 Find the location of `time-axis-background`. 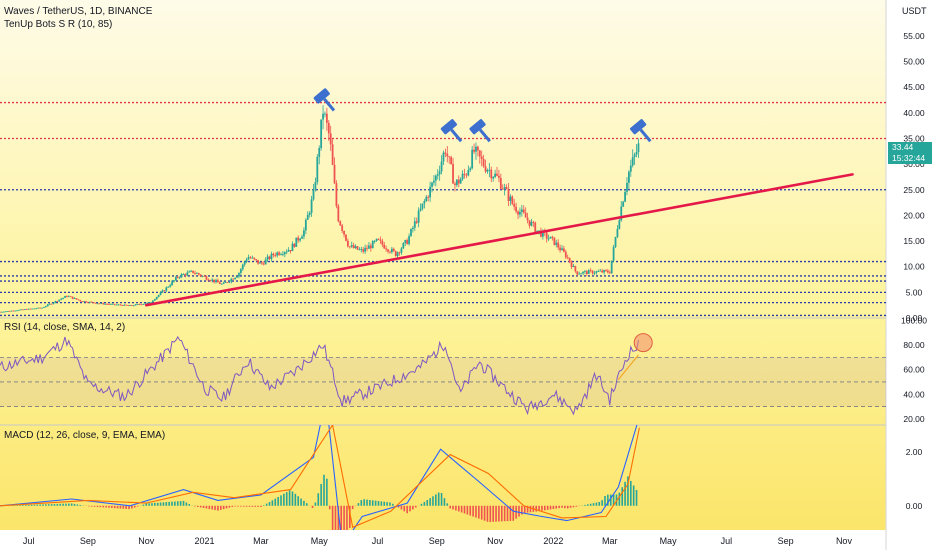

time-axis-background is located at coordinates (443, 540).